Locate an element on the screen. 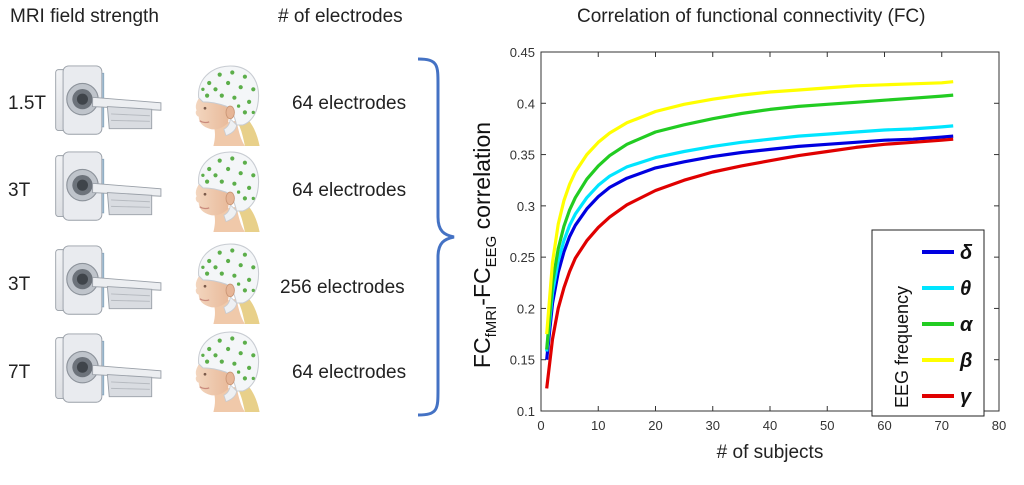 The width and height of the screenshot is (1024, 485). x-tick-label: 10 is located at coordinates (598, 425).